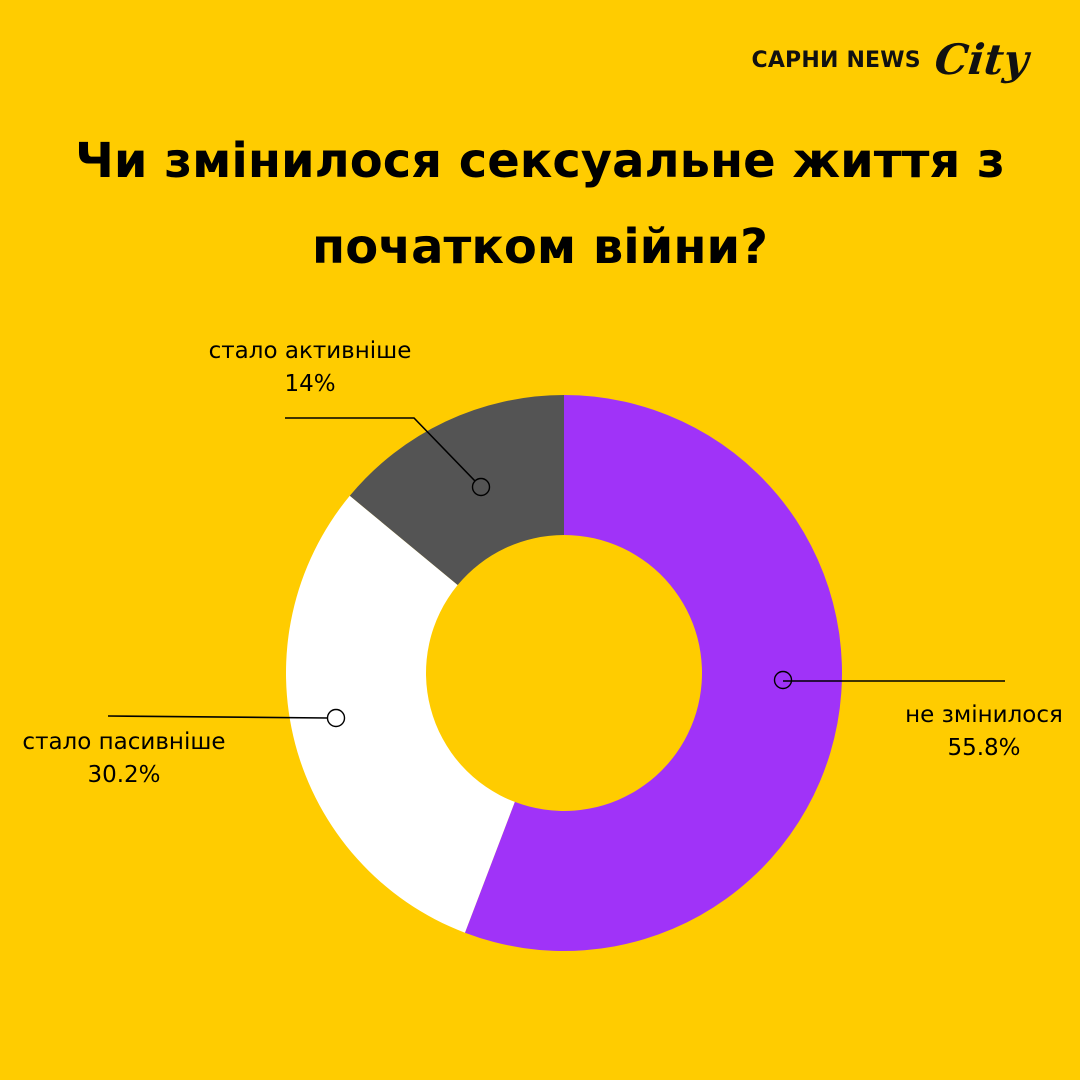 The image size is (1080, 1080). I want to click on brand-header: САРНИ NEWS City, so click(890, 60).